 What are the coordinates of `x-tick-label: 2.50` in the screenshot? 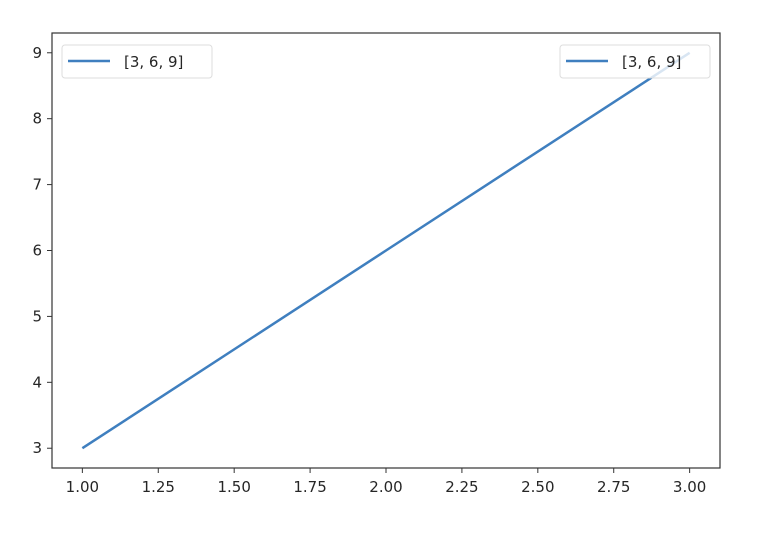 It's located at (537, 487).